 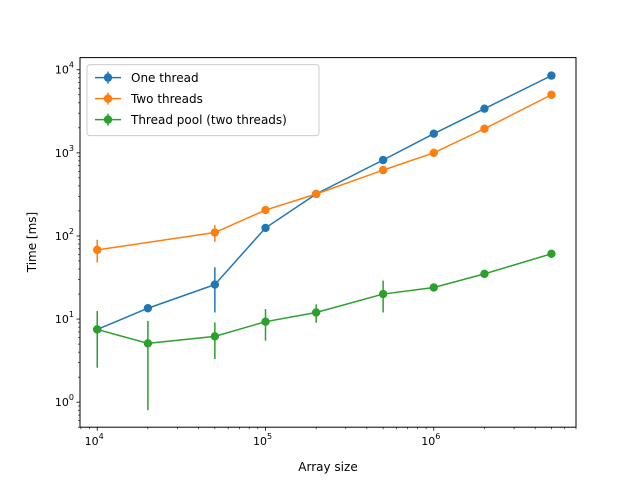 I want to click on legend-item: One thread, so click(x=147, y=78).